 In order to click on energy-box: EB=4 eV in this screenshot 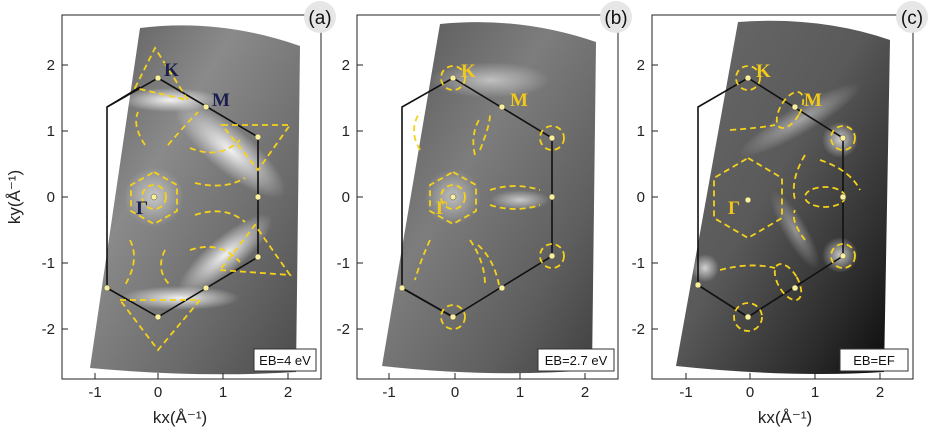, I will do `click(285, 360)`.